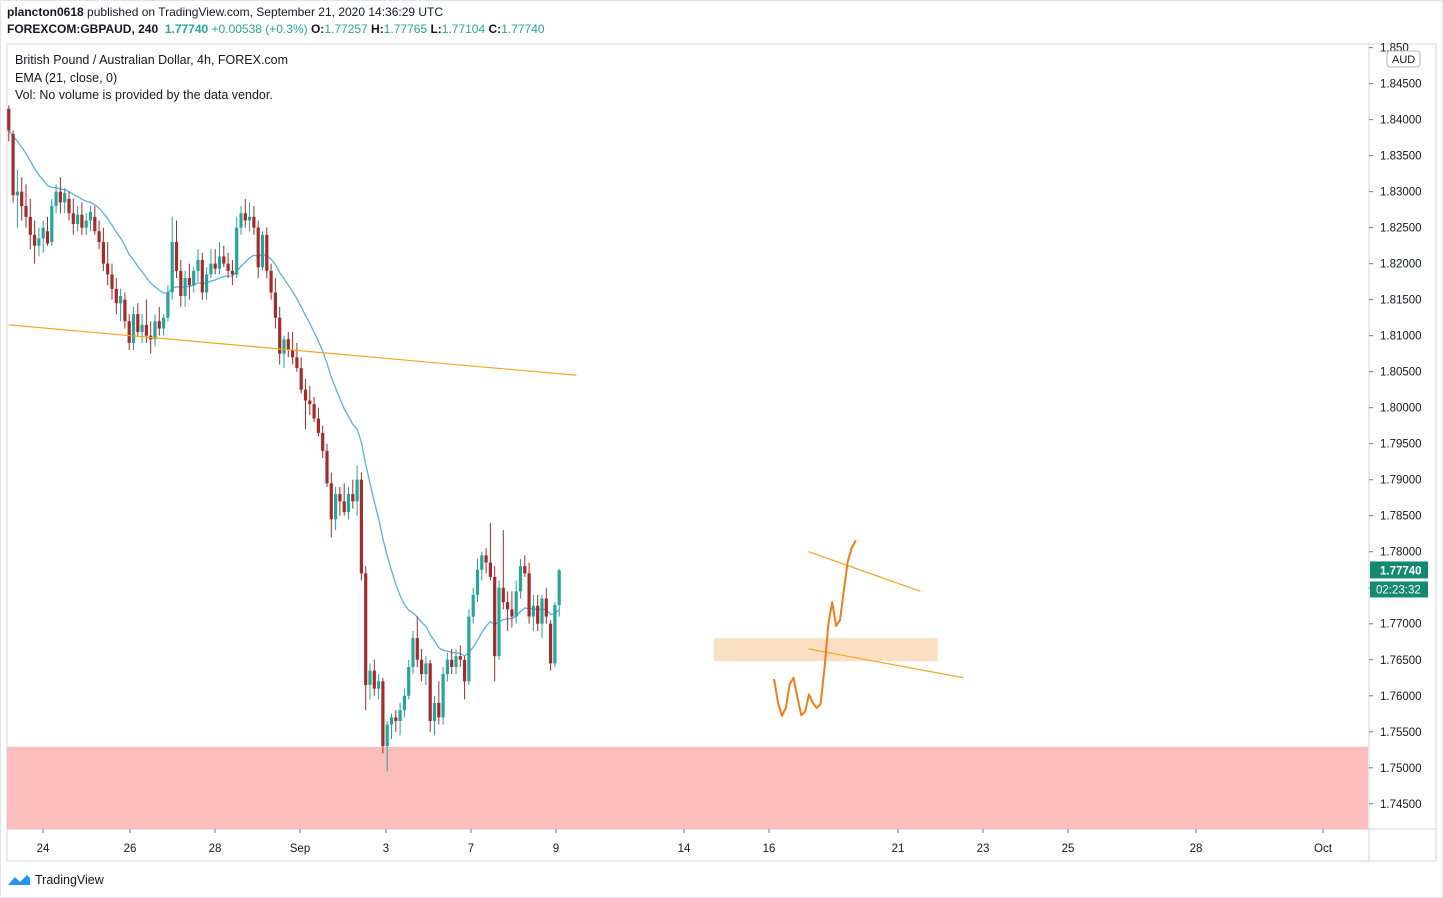 The width and height of the screenshot is (1443, 898). Describe the element at coordinates (471, 849) in the screenshot. I see `time-tick-label: 7` at that location.